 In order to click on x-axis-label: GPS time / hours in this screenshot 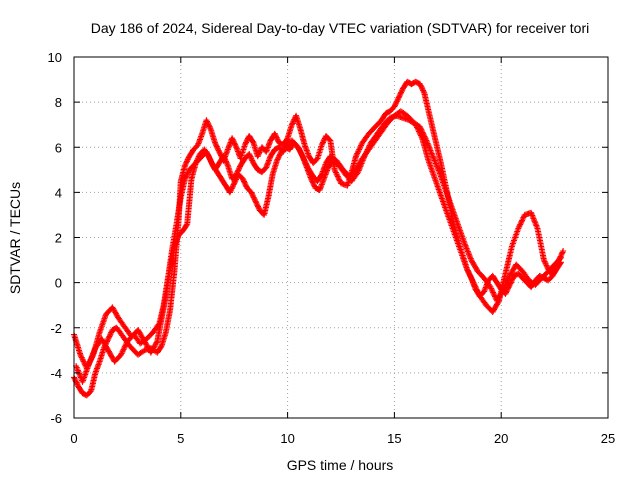, I will do `click(340, 465)`.